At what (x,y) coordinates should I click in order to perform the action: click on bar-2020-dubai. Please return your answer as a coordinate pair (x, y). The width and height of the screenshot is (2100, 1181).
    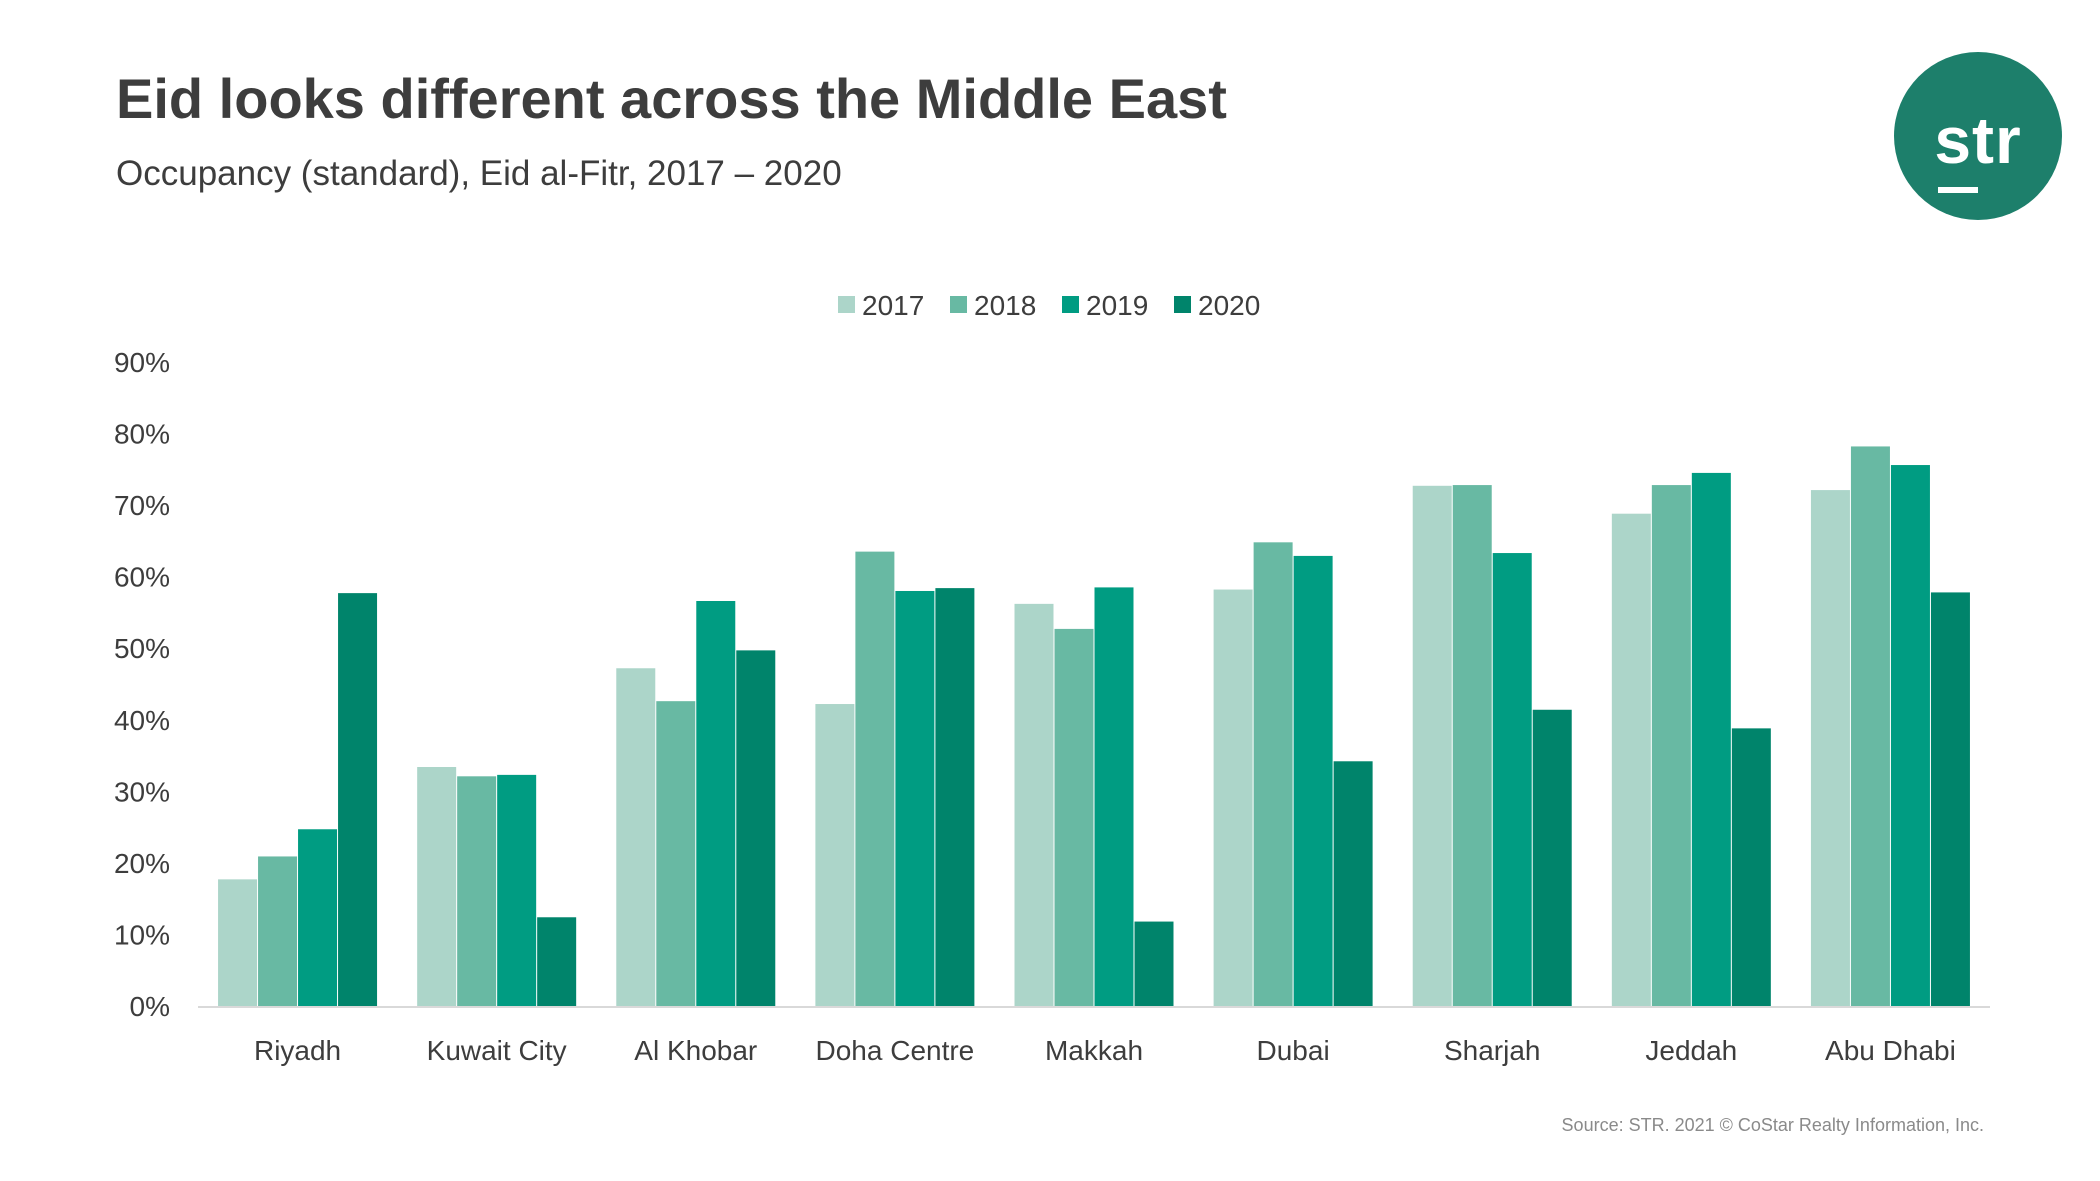
    Looking at the image, I should click on (1353, 883).